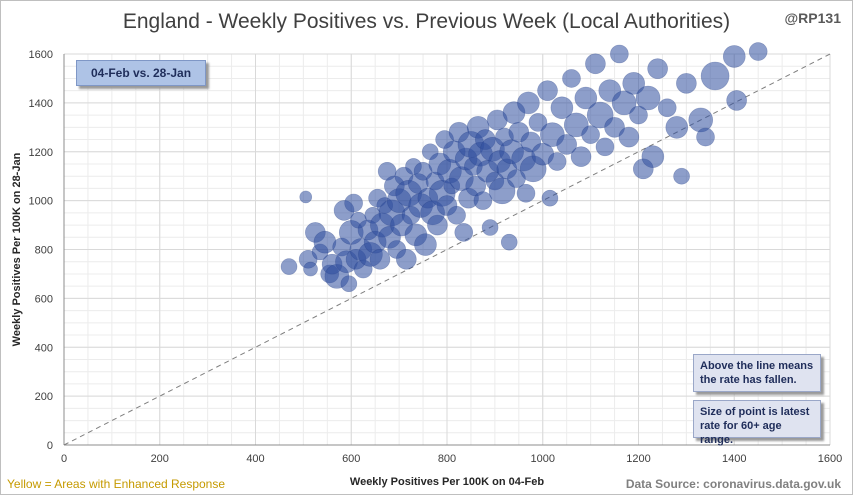 The width and height of the screenshot is (853, 495). Describe the element at coordinates (41, 202) in the screenshot. I see `y-tick-label: 1000` at that location.